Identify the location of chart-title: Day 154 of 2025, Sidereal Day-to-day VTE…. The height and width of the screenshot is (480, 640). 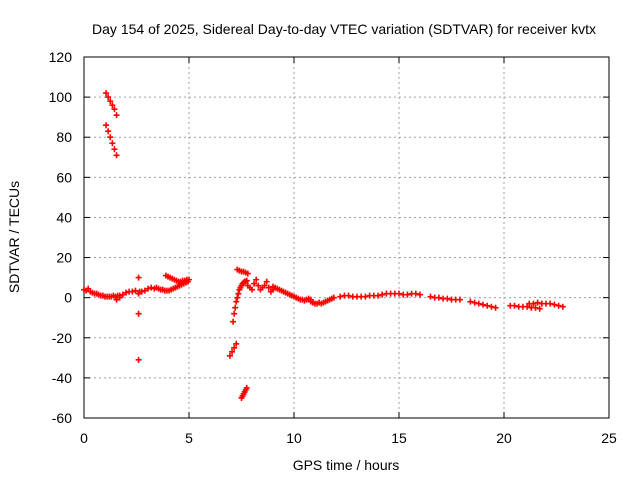
(344, 29).